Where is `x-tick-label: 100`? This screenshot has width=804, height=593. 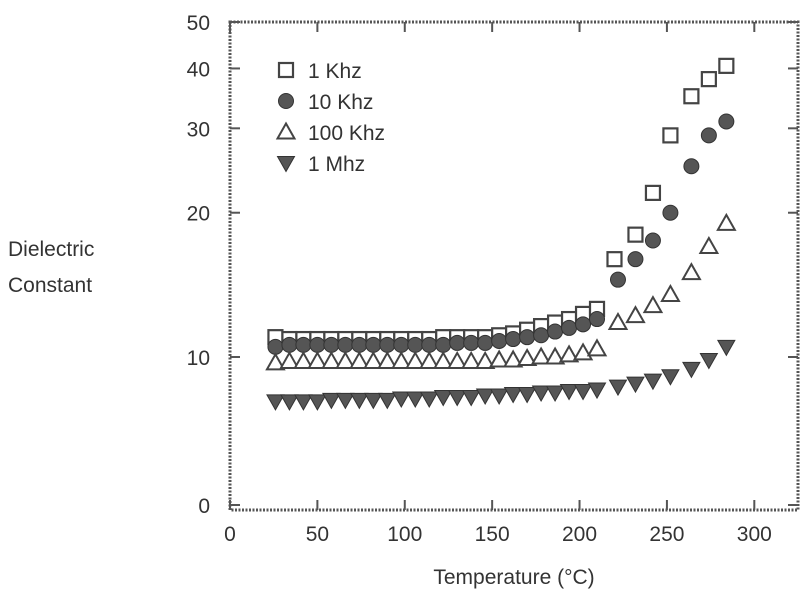
x-tick-label: 100 is located at coordinates (404, 534).